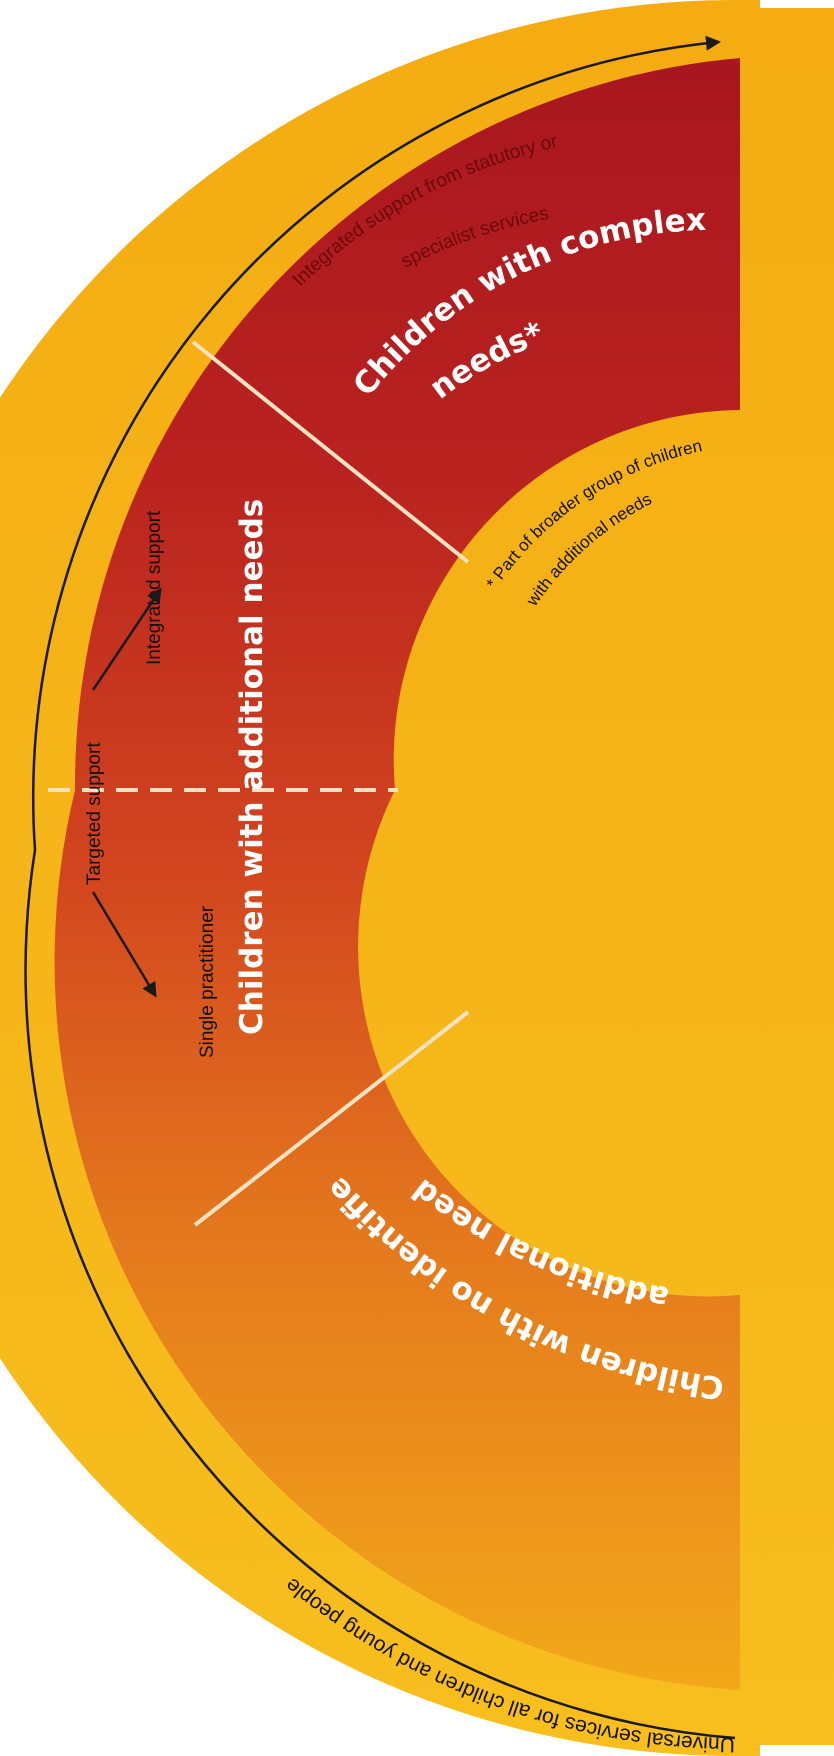 The height and width of the screenshot is (1756, 834). I want to click on integrated-support-label: Integrated support, so click(154, 587).